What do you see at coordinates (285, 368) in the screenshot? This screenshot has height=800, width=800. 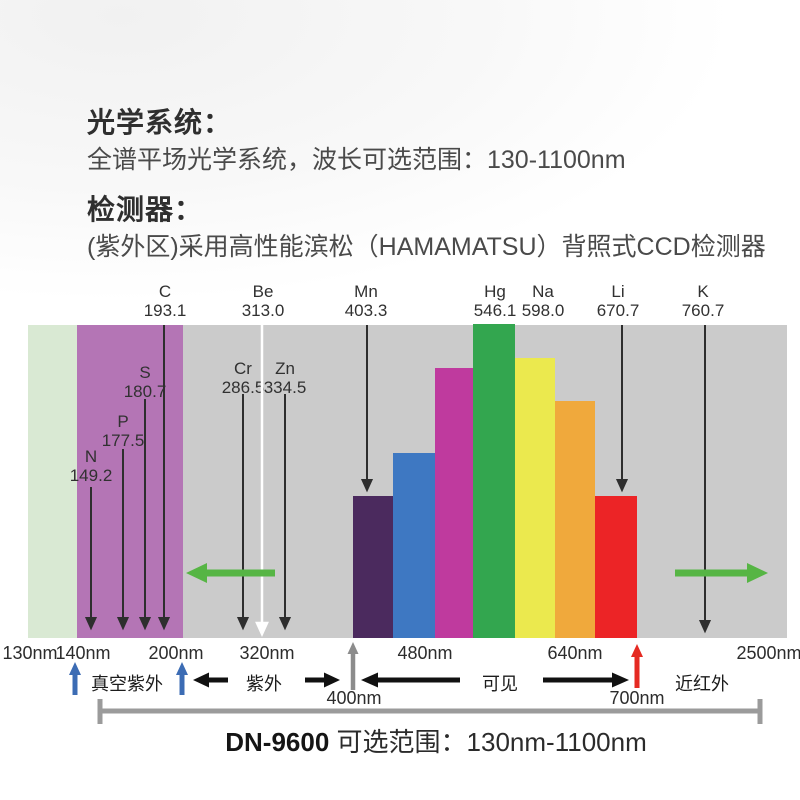 I see `element-symbol: Zn` at bounding box center [285, 368].